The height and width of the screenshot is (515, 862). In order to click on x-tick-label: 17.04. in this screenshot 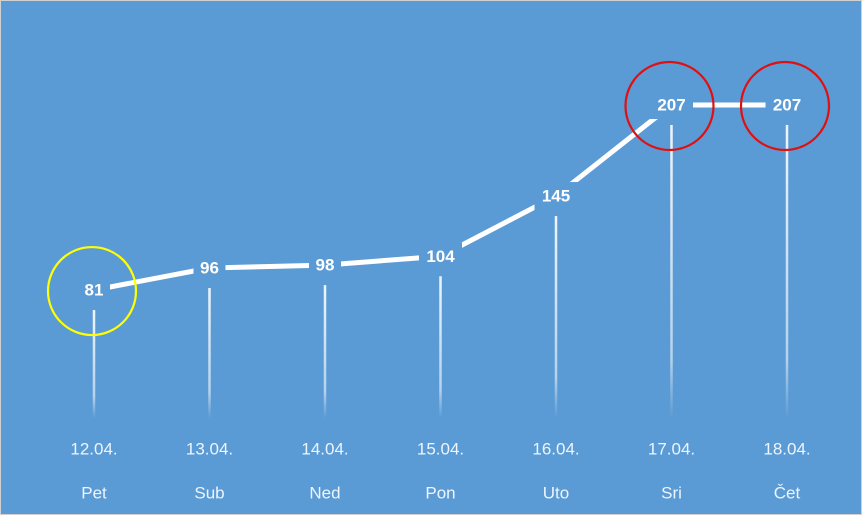, I will do `click(671, 448)`.